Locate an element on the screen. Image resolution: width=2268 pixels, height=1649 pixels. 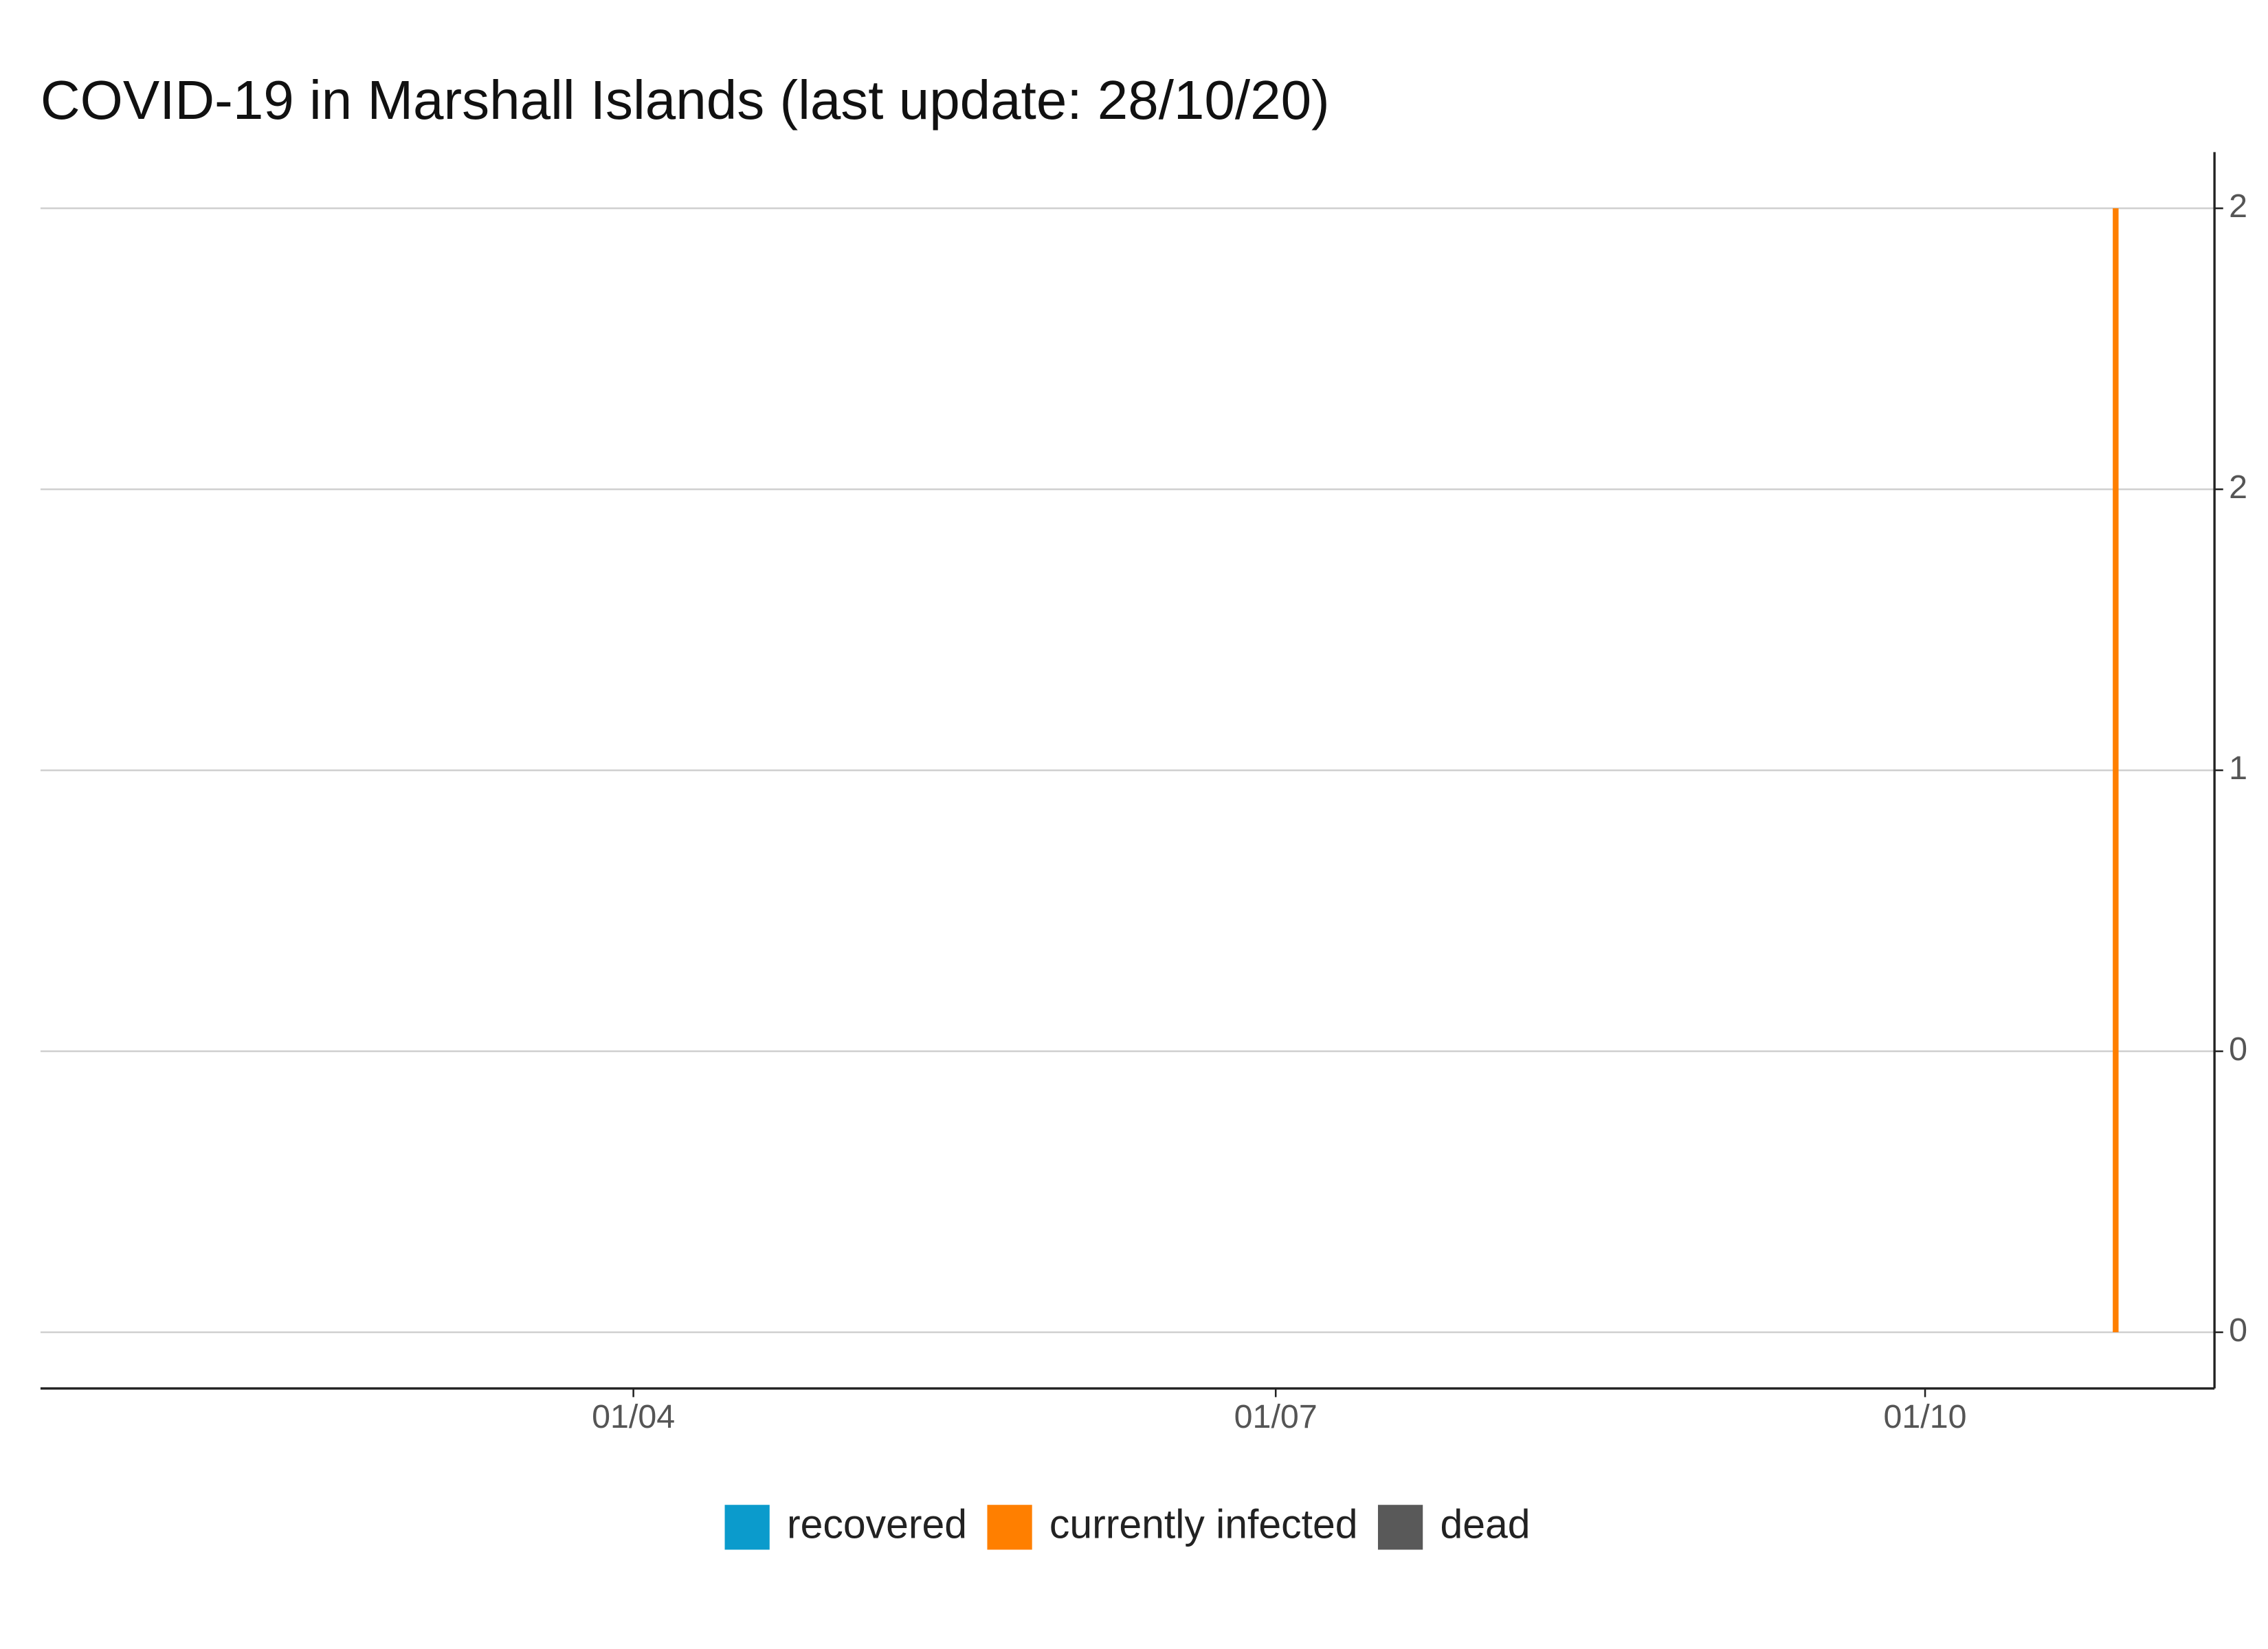
legend-item: currently infected is located at coordinates (1172, 1526).